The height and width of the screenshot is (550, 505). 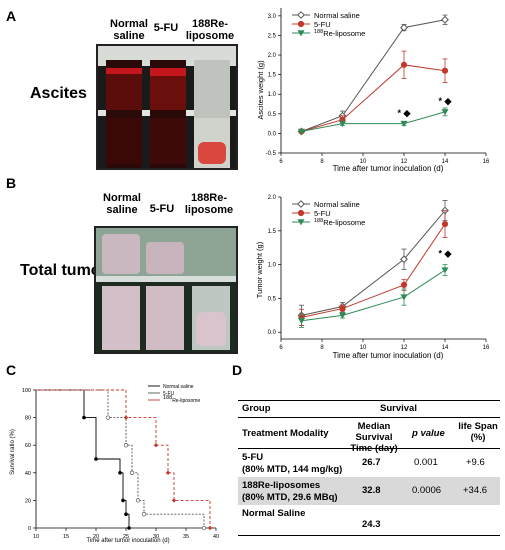 What do you see at coordinates (58, 93) in the screenshot?
I see `ascites-label: Ascites` at bounding box center [58, 93].